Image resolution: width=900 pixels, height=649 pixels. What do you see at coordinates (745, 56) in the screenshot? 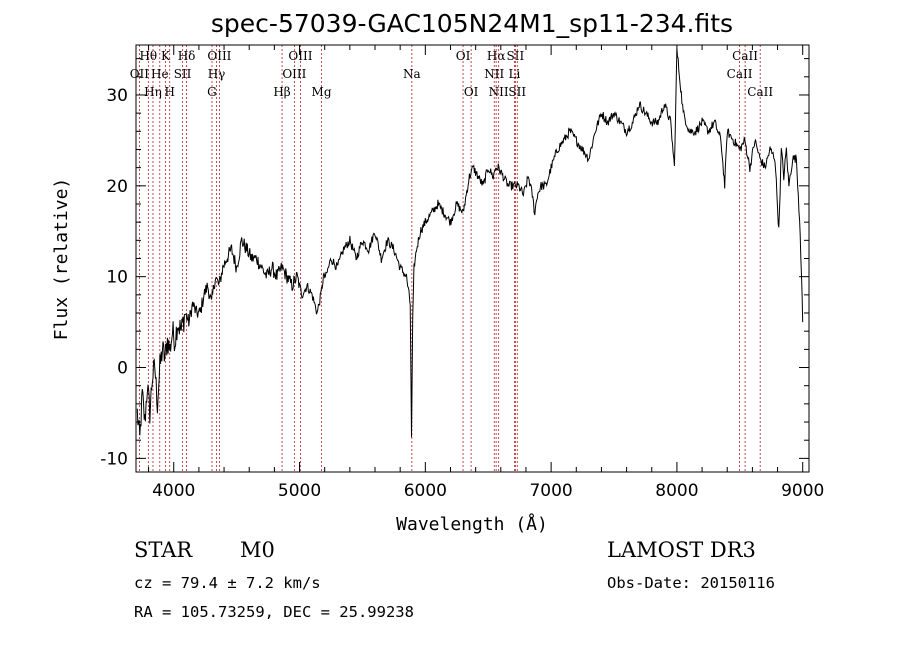
I see `spectral-line-label-24: CaII` at bounding box center [745, 56].